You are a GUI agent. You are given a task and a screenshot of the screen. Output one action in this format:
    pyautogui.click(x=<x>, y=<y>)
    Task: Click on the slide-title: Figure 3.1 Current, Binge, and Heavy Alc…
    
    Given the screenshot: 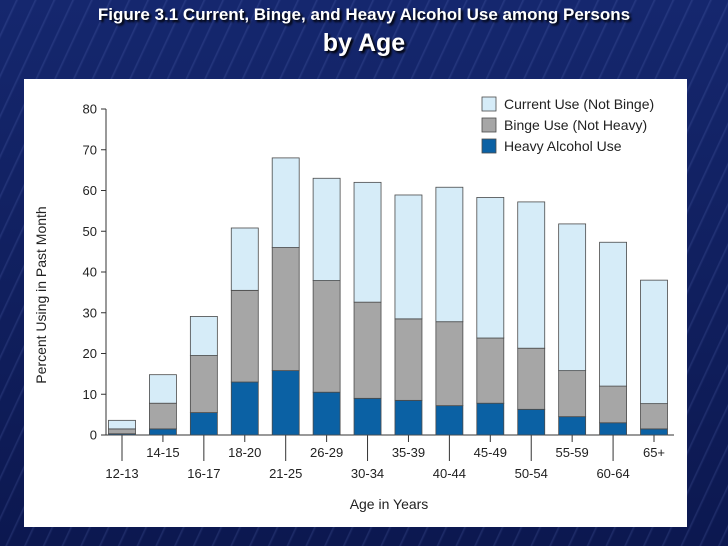 What is the action you would take?
    pyautogui.click(x=364, y=30)
    